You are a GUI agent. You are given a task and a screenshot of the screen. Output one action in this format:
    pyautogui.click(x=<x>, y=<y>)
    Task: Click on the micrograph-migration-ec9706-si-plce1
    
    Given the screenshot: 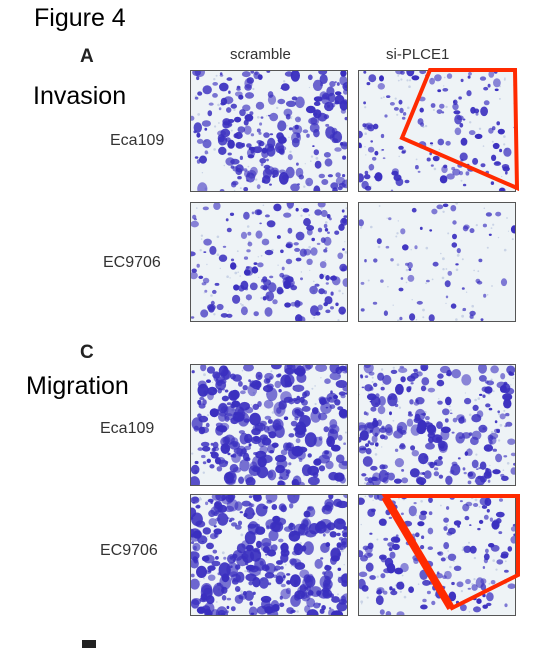 What is the action you would take?
    pyautogui.click(x=437, y=555)
    